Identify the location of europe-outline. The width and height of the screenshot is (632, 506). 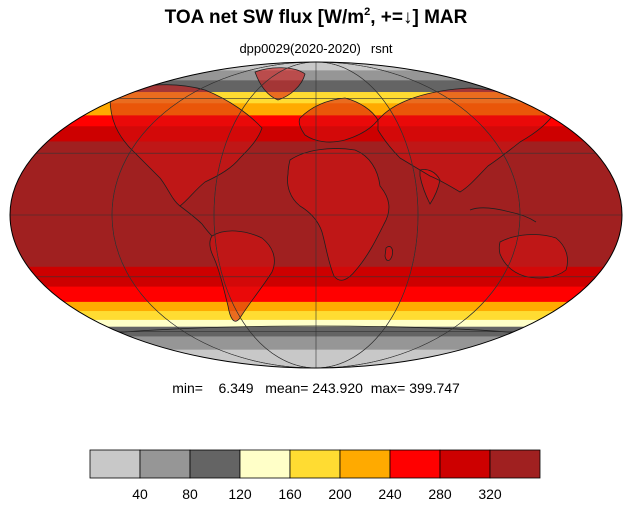
(338, 120).